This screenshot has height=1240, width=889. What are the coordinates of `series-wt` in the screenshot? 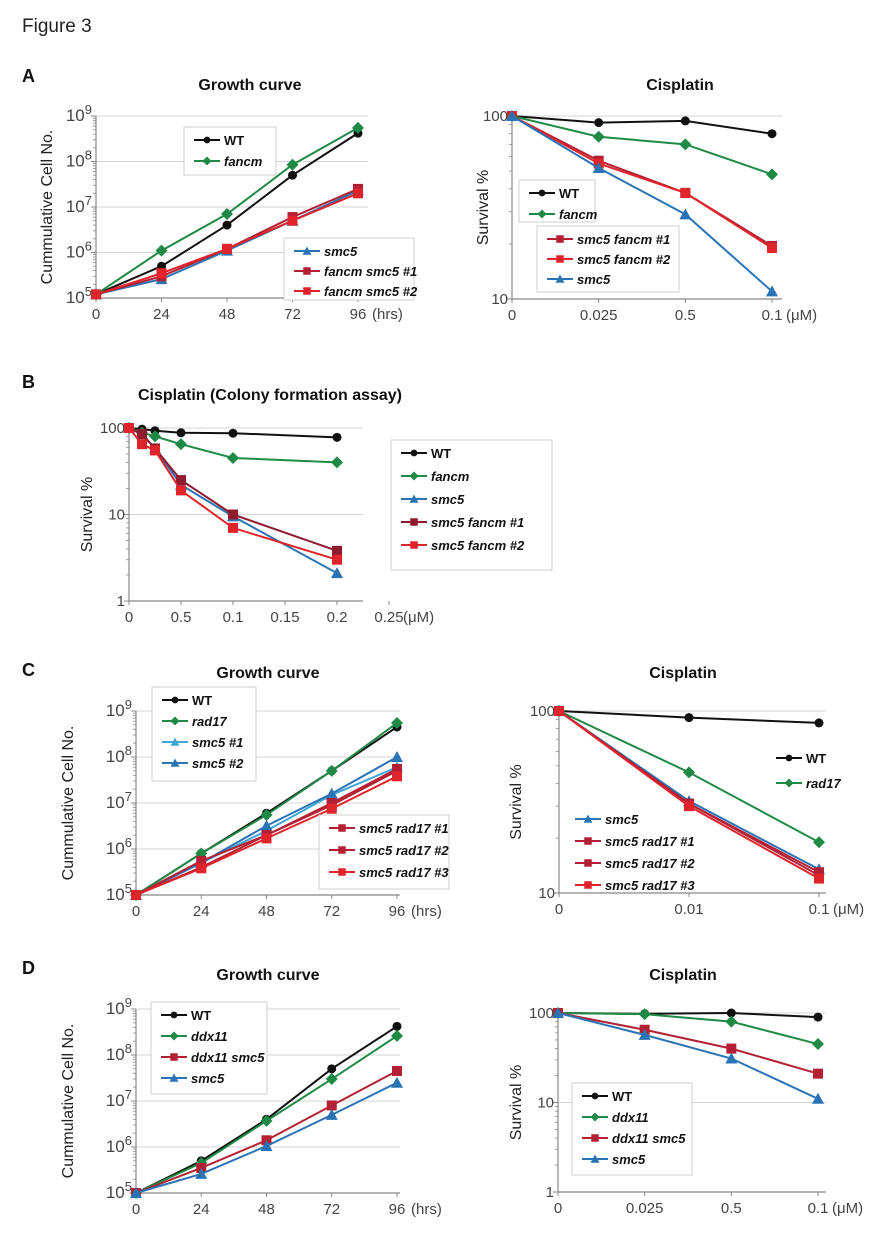 It's located at (689, 717).